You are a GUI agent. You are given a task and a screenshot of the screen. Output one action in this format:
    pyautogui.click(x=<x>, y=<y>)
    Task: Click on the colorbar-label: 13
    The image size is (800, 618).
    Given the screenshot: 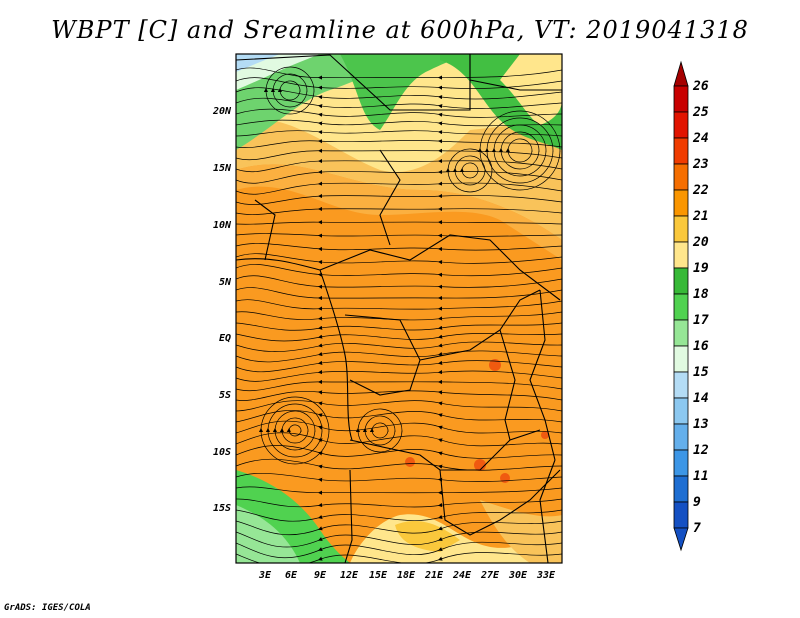 What is the action you would take?
    pyautogui.click(x=701, y=424)
    